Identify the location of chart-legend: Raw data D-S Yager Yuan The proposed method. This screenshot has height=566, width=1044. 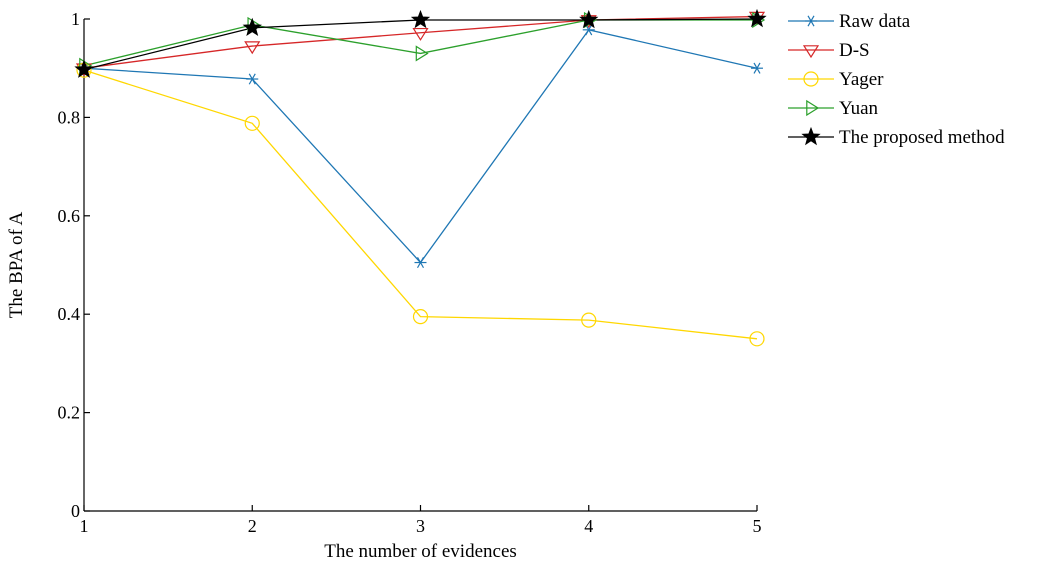
(896, 79).